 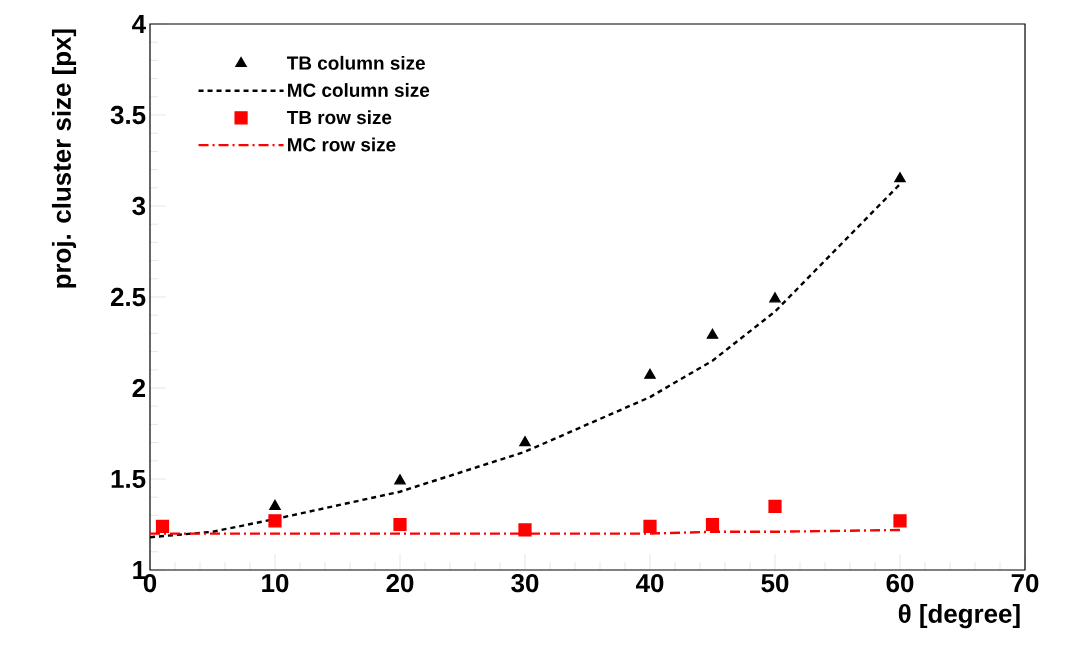 What do you see at coordinates (128, 479) in the screenshot?
I see `y-tick-label: 1.5` at bounding box center [128, 479].